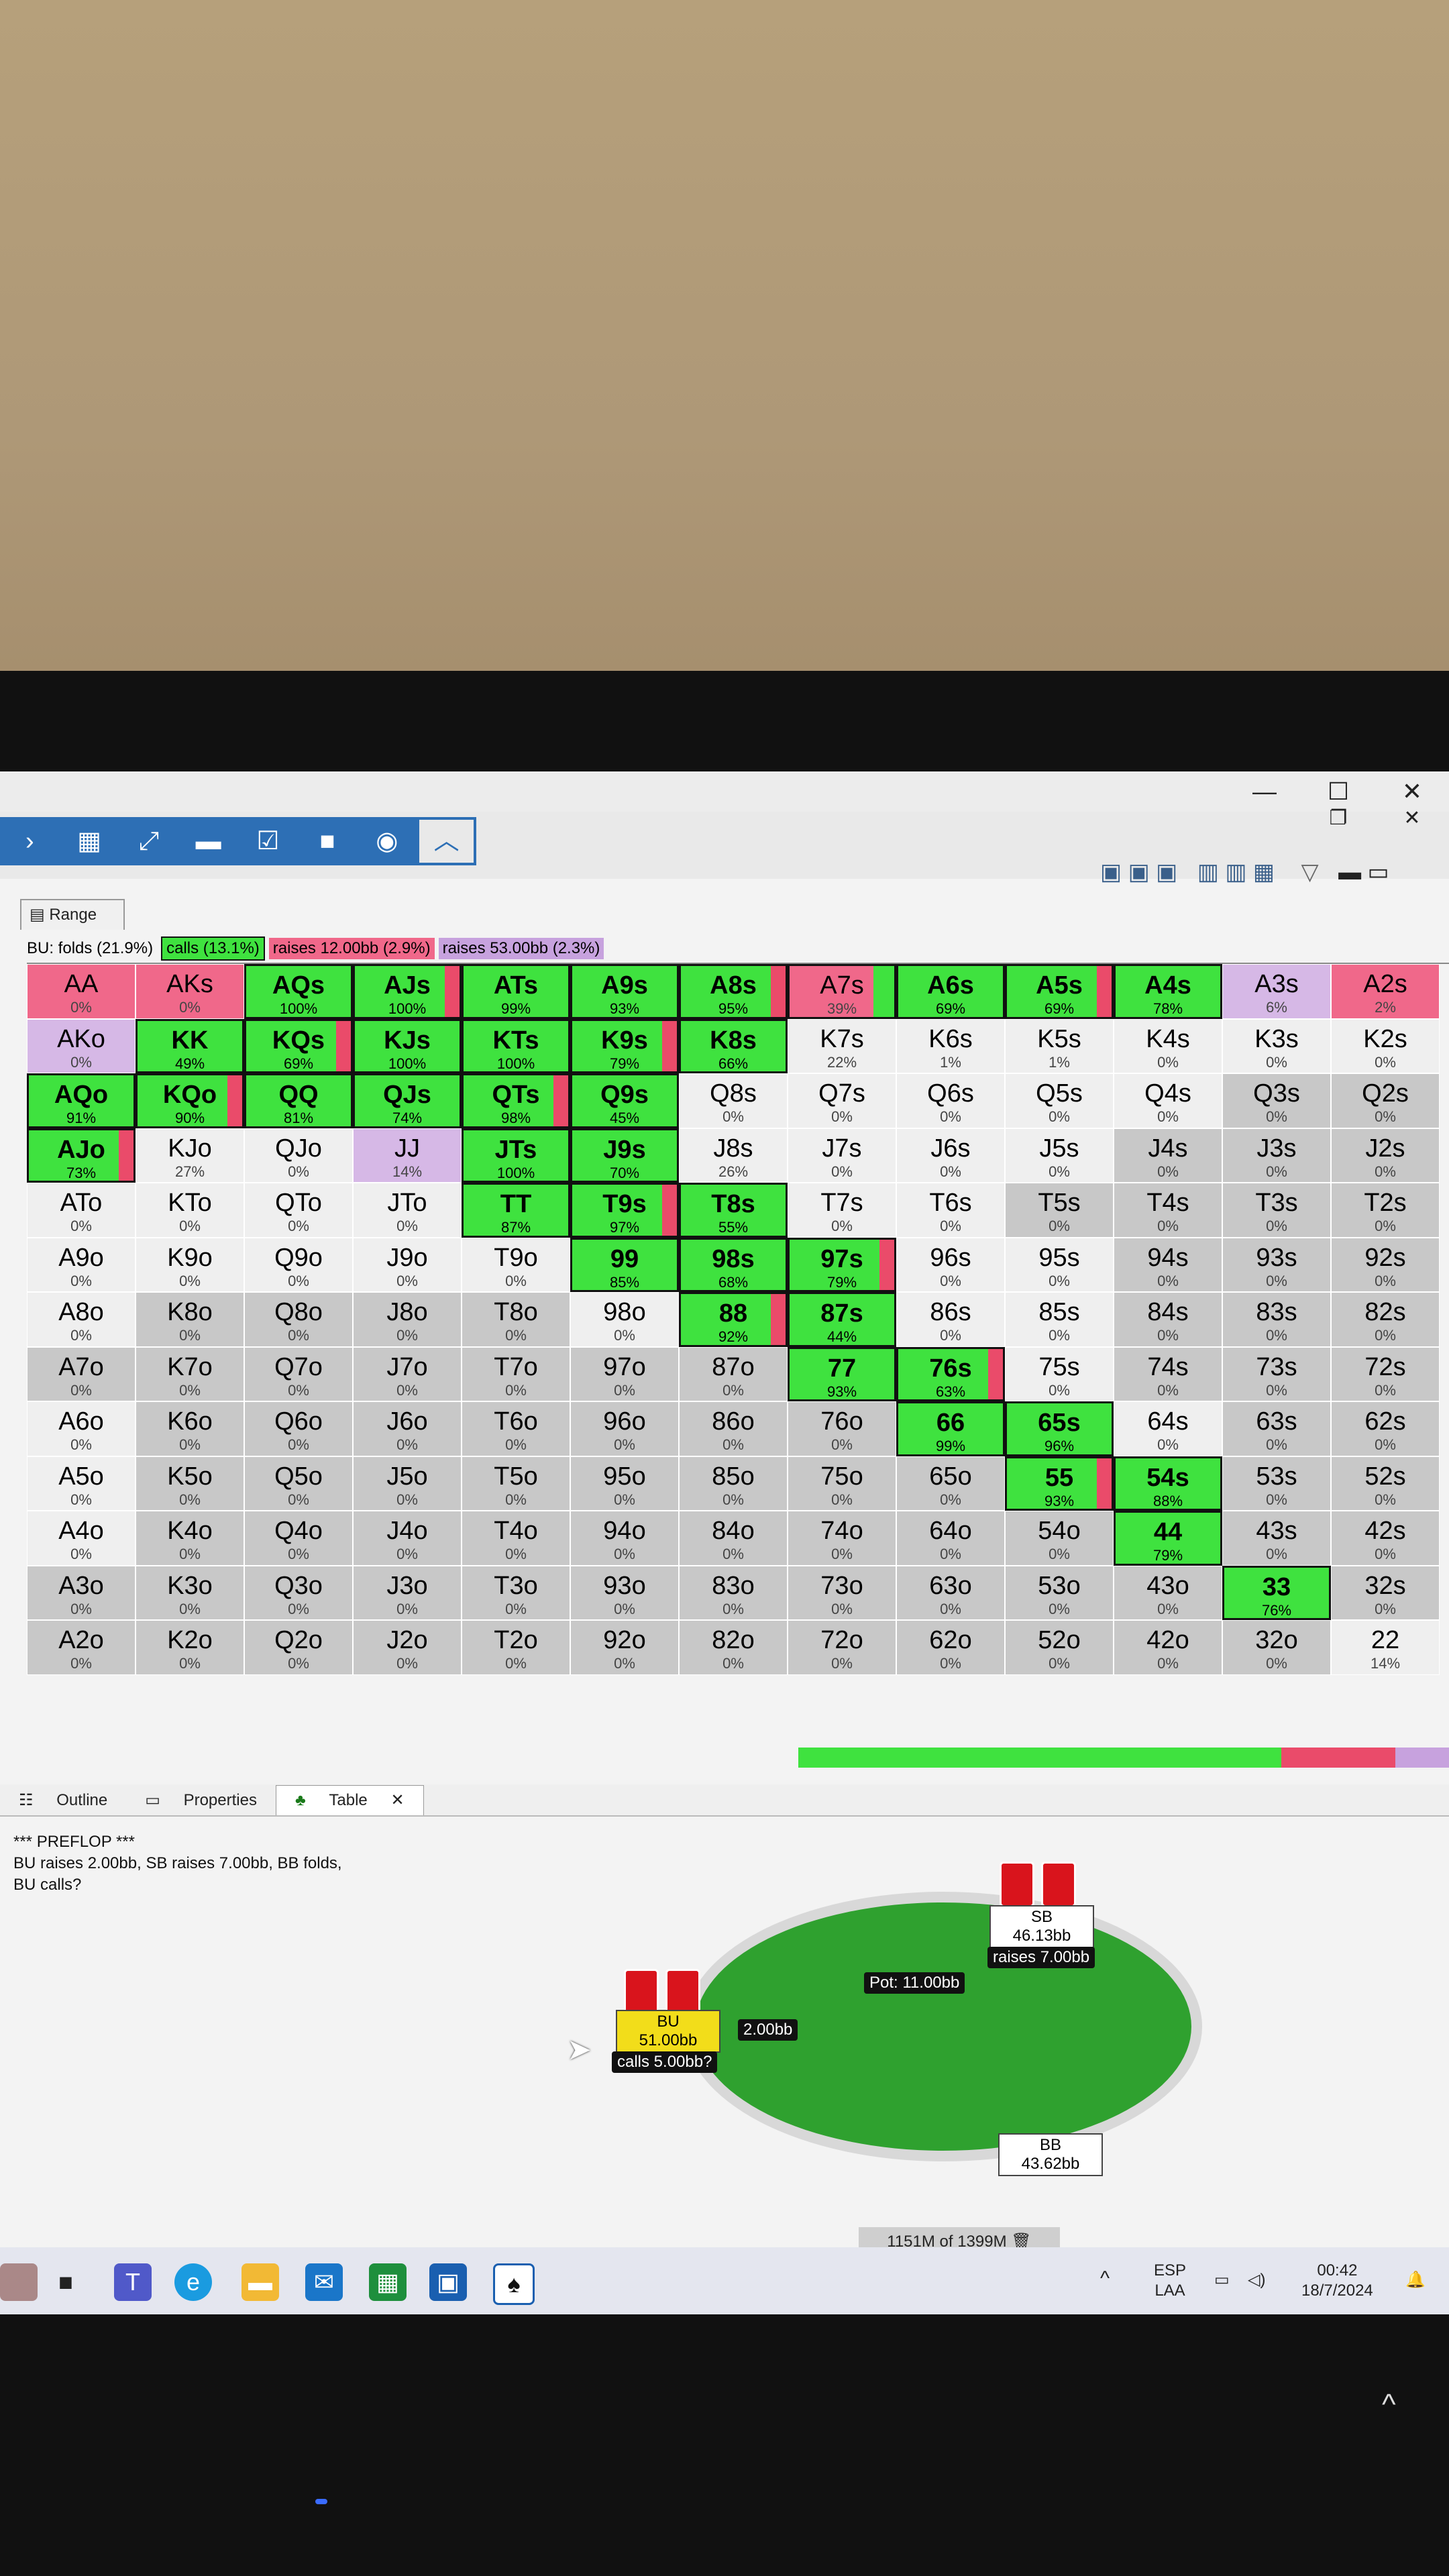 The height and width of the screenshot is (2576, 1449). I want to click on hand-cell: AQs 100%, so click(298, 991).